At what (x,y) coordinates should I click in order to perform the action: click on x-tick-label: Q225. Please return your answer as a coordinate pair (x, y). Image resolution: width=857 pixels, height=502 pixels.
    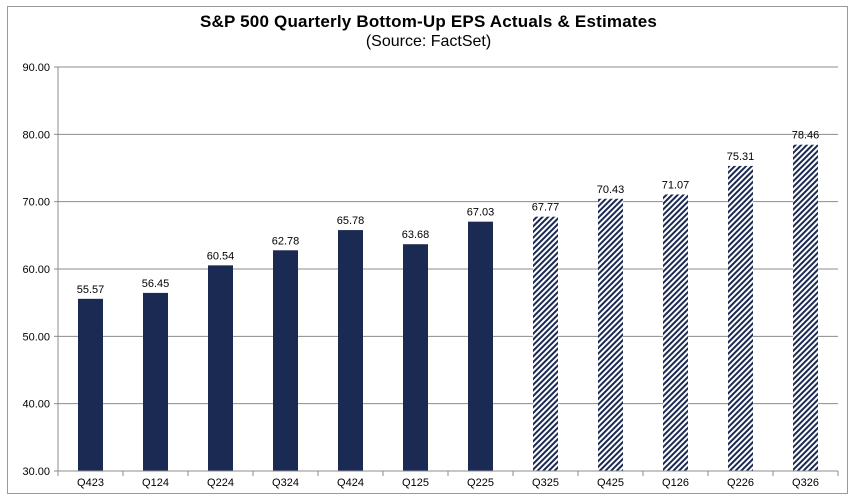
    Looking at the image, I should click on (480, 483).